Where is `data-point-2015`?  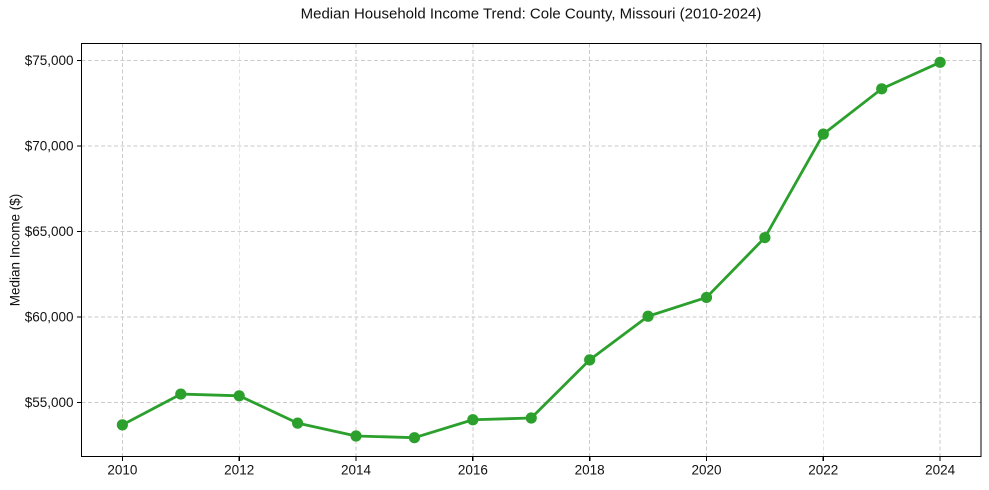
data-point-2015 is located at coordinates (414, 438).